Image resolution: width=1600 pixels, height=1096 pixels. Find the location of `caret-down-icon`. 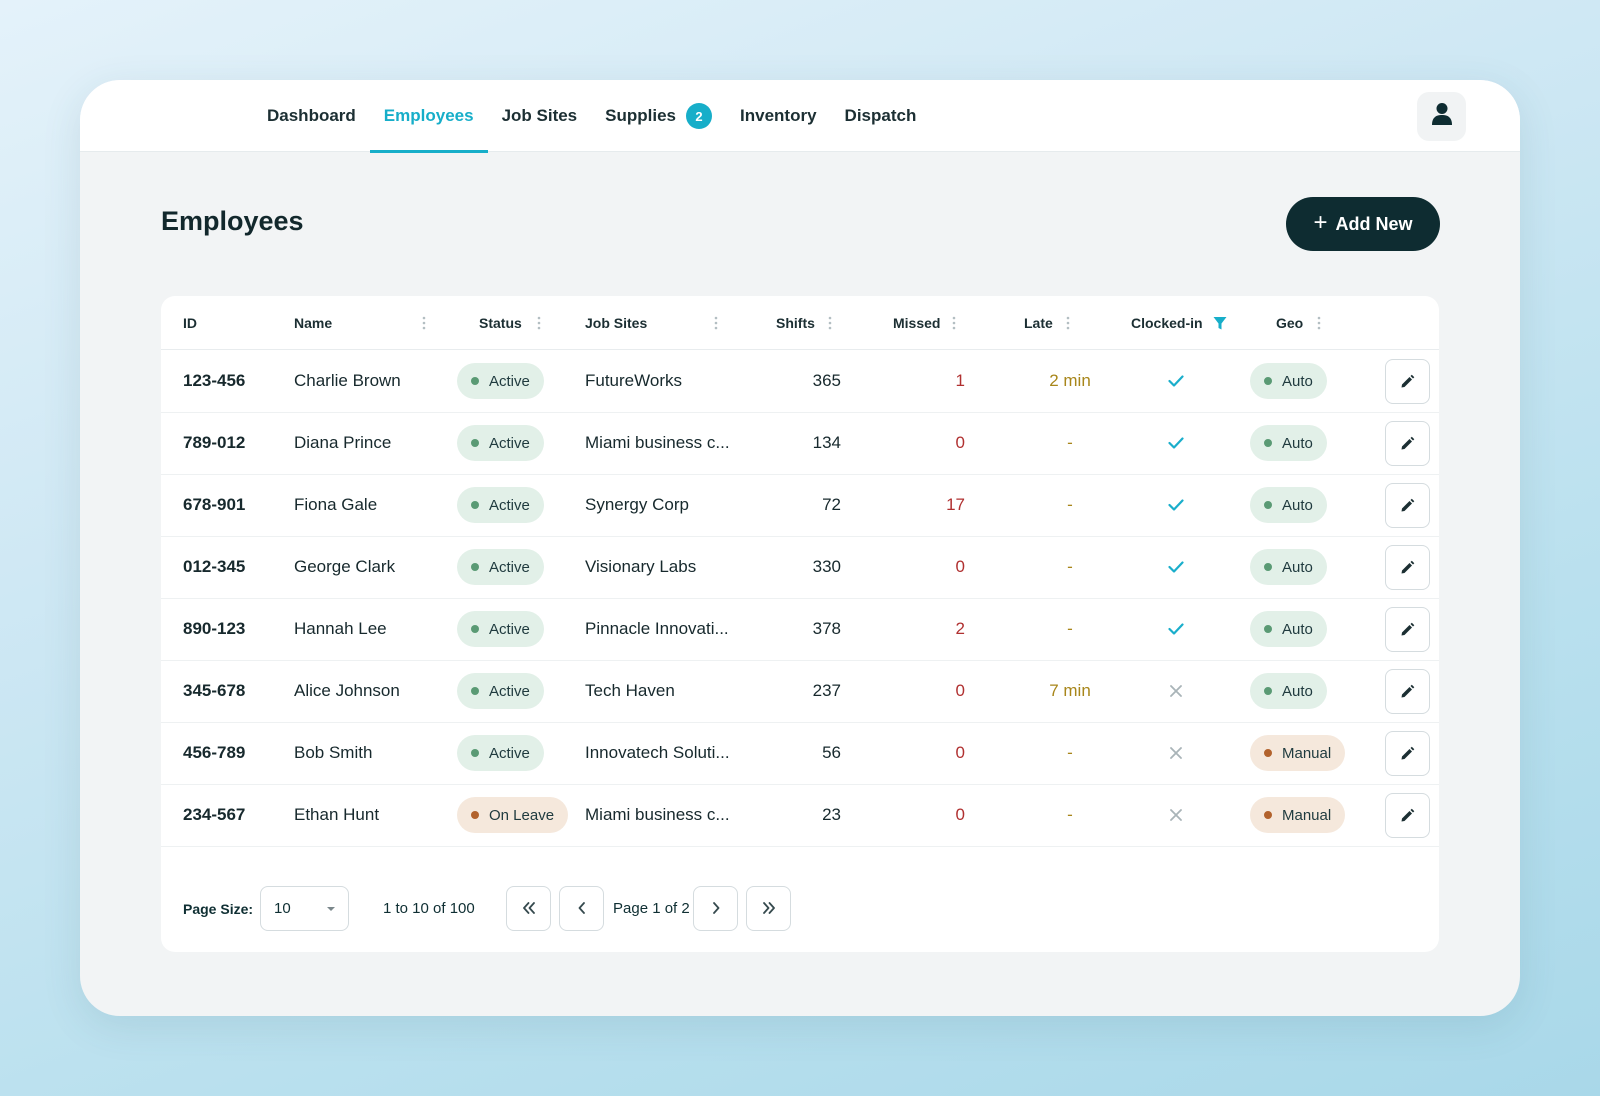

caret-down-icon is located at coordinates (331, 909).